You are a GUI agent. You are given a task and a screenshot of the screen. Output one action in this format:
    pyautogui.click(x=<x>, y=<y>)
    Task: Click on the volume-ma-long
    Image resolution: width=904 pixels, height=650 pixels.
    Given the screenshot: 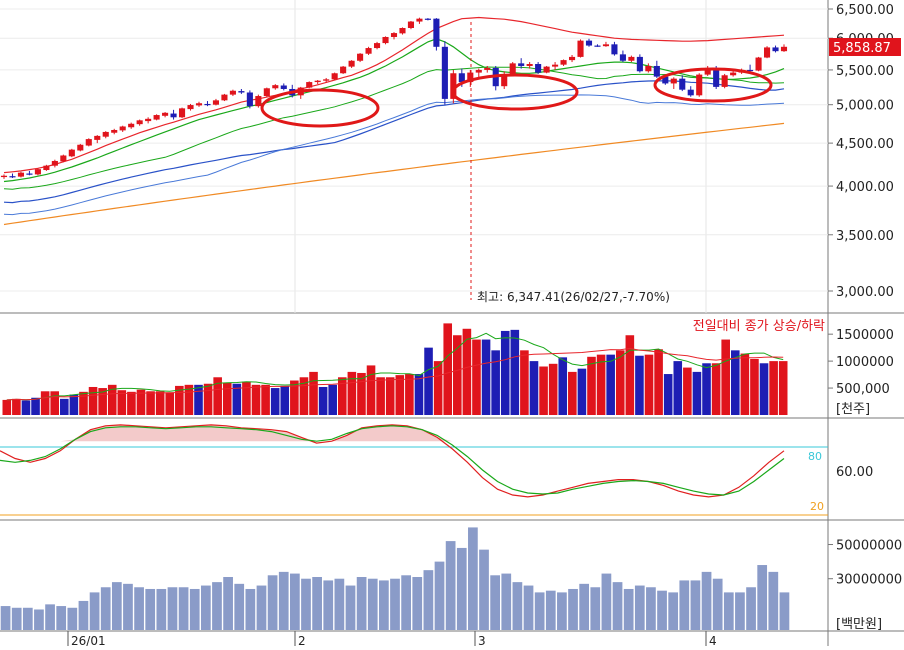 What is the action you would take?
    pyautogui.click(x=395, y=374)
    